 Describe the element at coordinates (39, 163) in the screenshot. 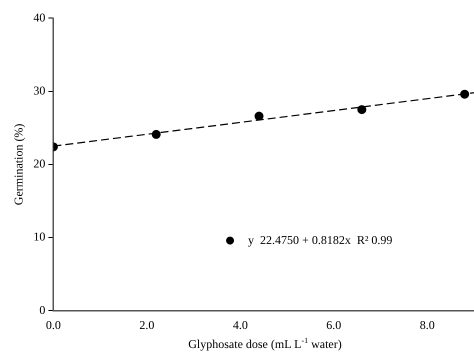

I see `y-tick-label: 20` at that location.